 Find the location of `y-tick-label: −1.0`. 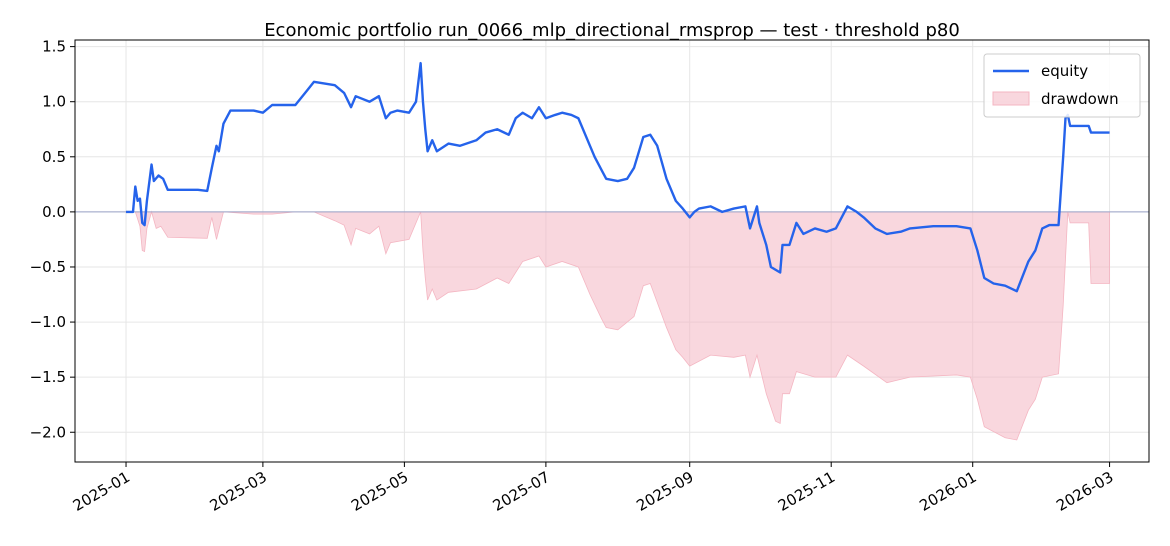

y-tick-label: −1.0 is located at coordinates (48, 322).